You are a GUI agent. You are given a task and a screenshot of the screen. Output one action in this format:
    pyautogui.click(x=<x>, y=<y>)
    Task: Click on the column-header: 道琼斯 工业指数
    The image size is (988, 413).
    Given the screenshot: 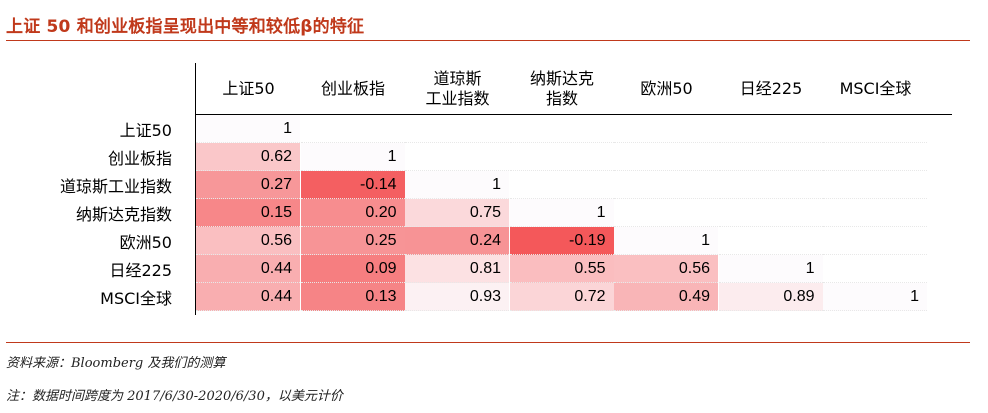 What is the action you would take?
    pyautogui.click(x=457, y=88)
    